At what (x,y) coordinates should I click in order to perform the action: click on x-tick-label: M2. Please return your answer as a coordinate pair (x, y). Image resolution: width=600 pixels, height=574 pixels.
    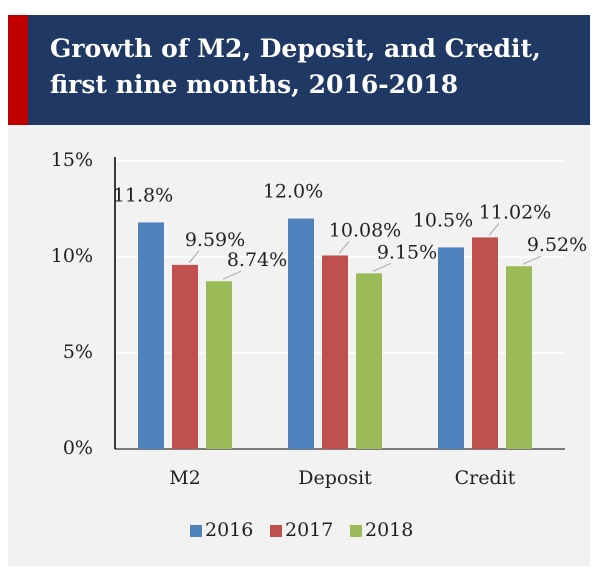
    Looking at the image, I should click on (185, 478).